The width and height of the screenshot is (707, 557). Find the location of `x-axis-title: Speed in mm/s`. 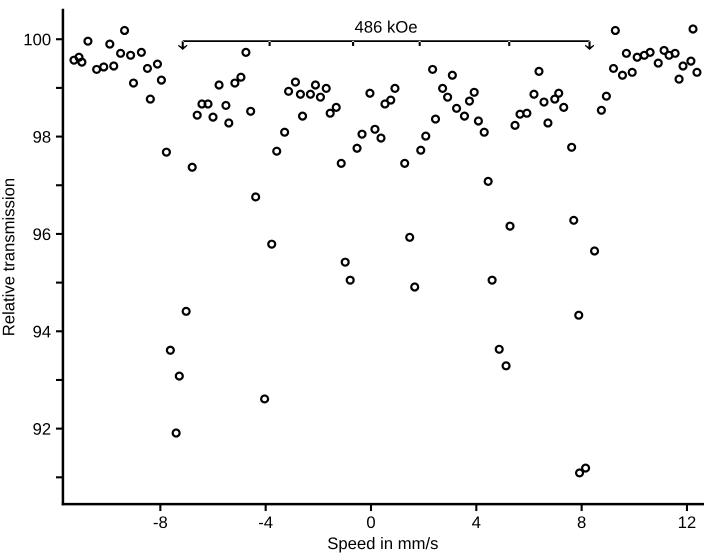

x-axis-title: Speed in mm/s is located at coordinates (383, 544).